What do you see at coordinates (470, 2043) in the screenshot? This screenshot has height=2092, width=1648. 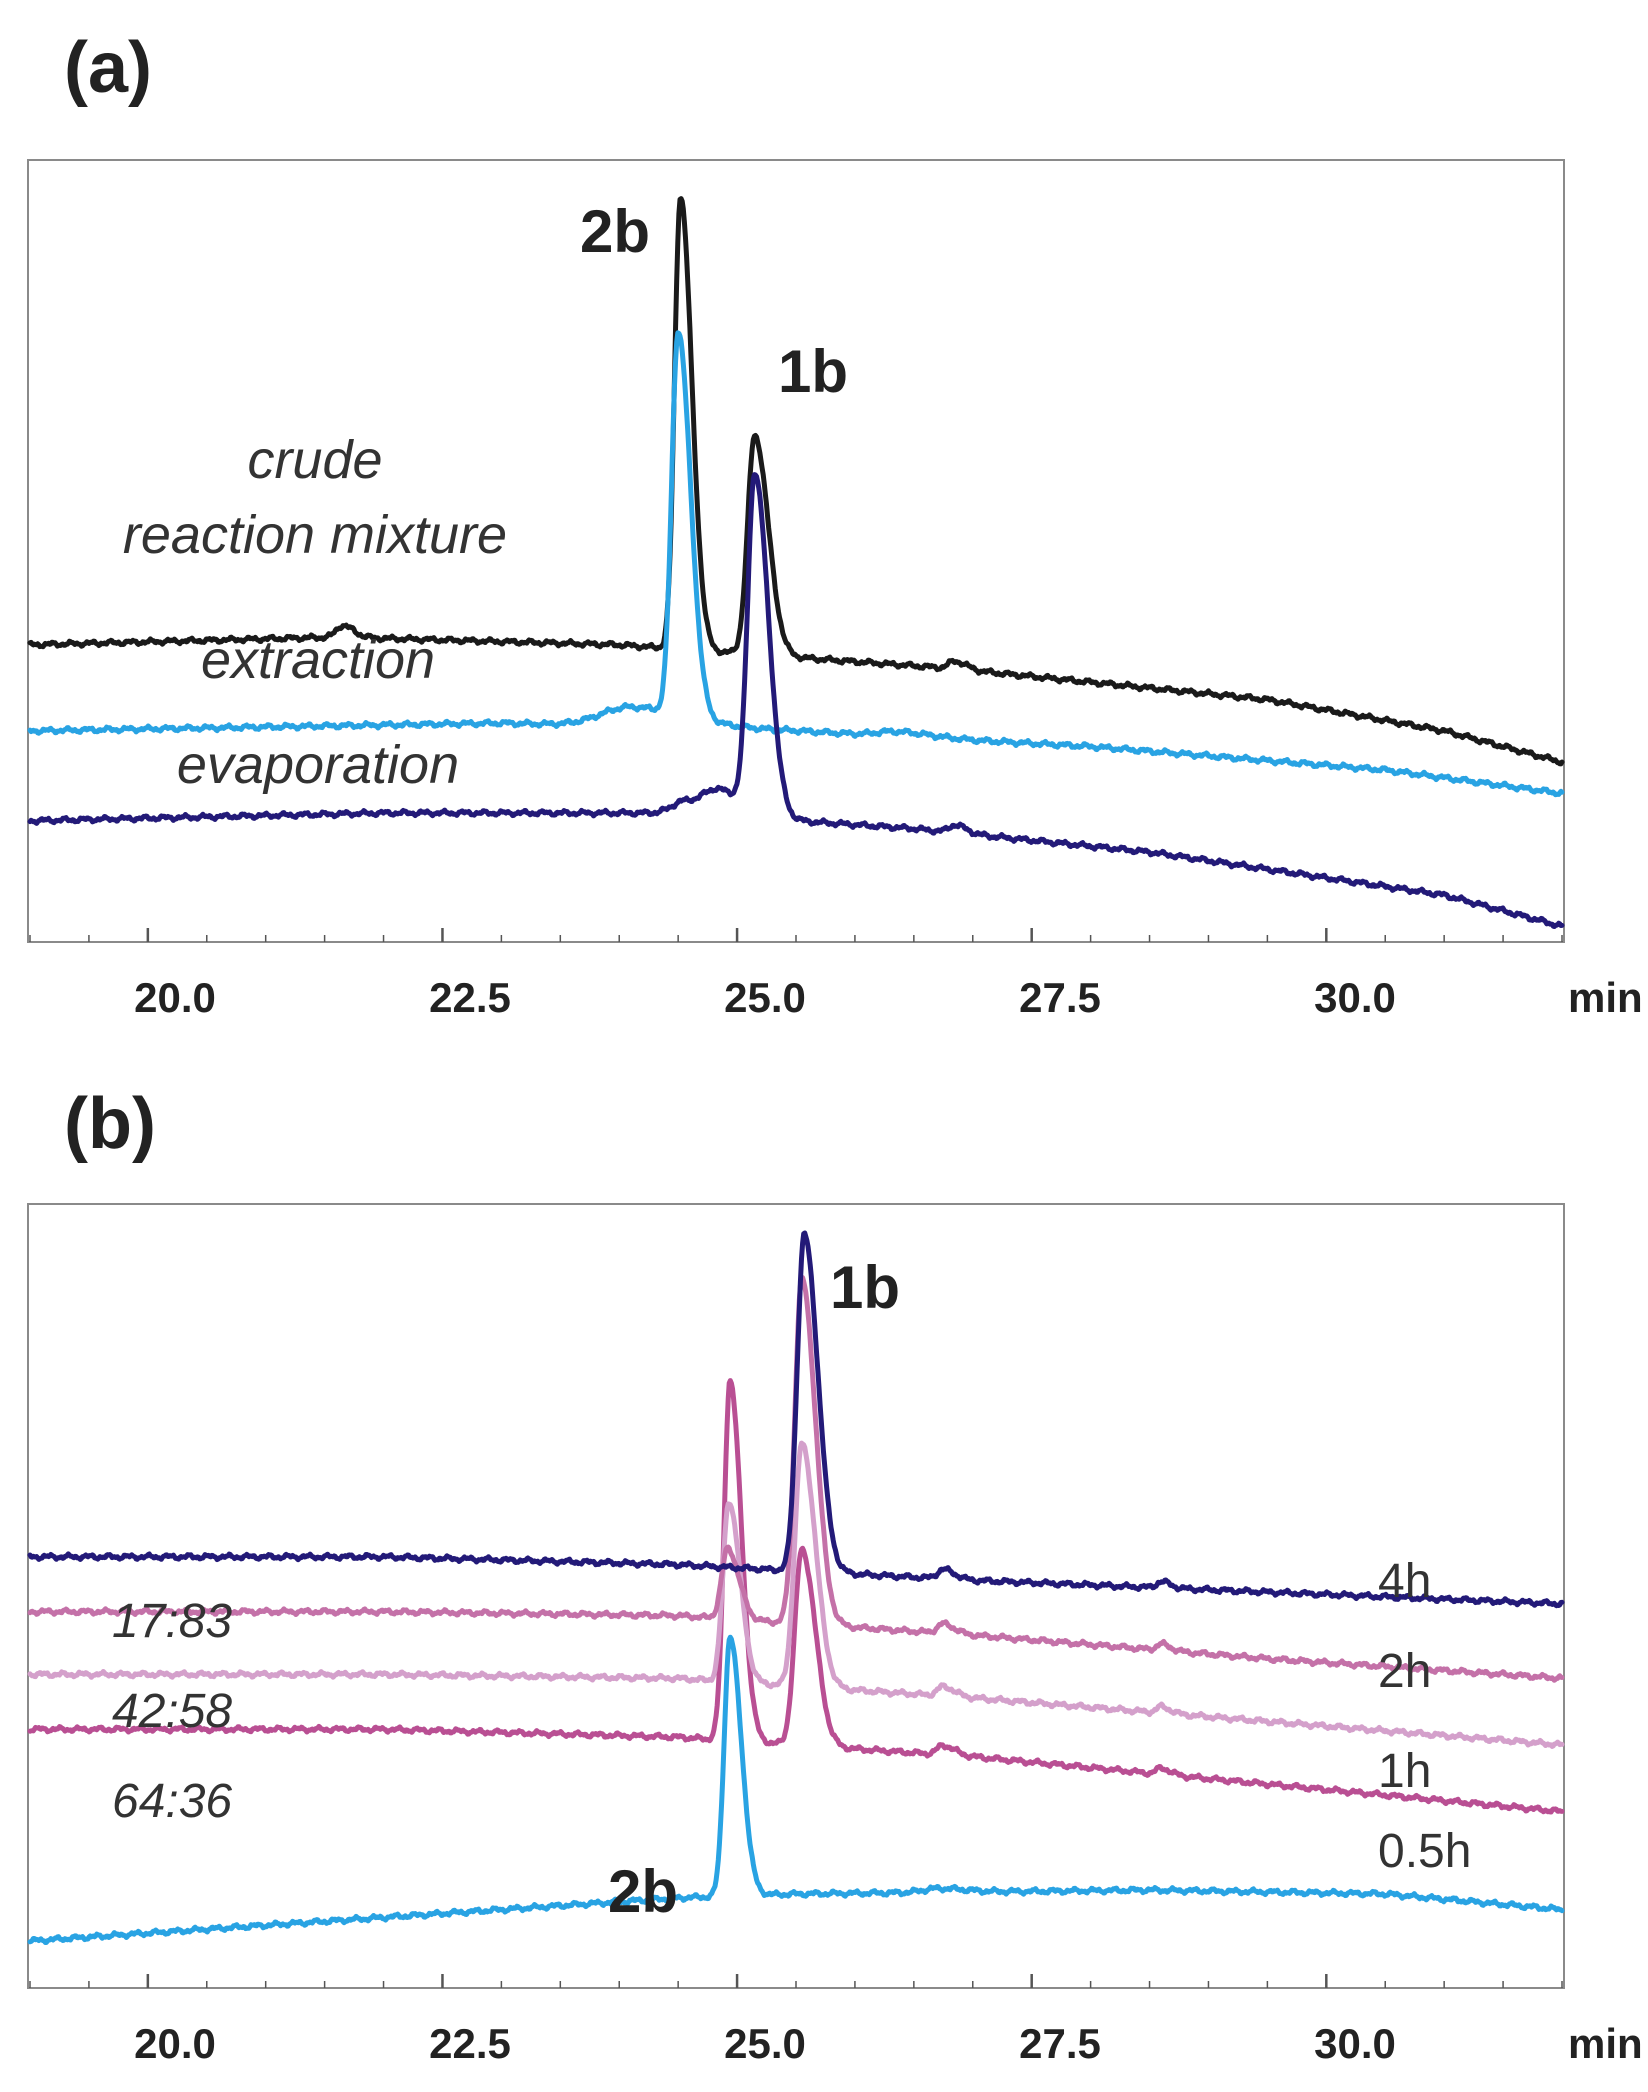 I see `panel-b-tick-label: 22.5` at bounding box center [470, 2043].